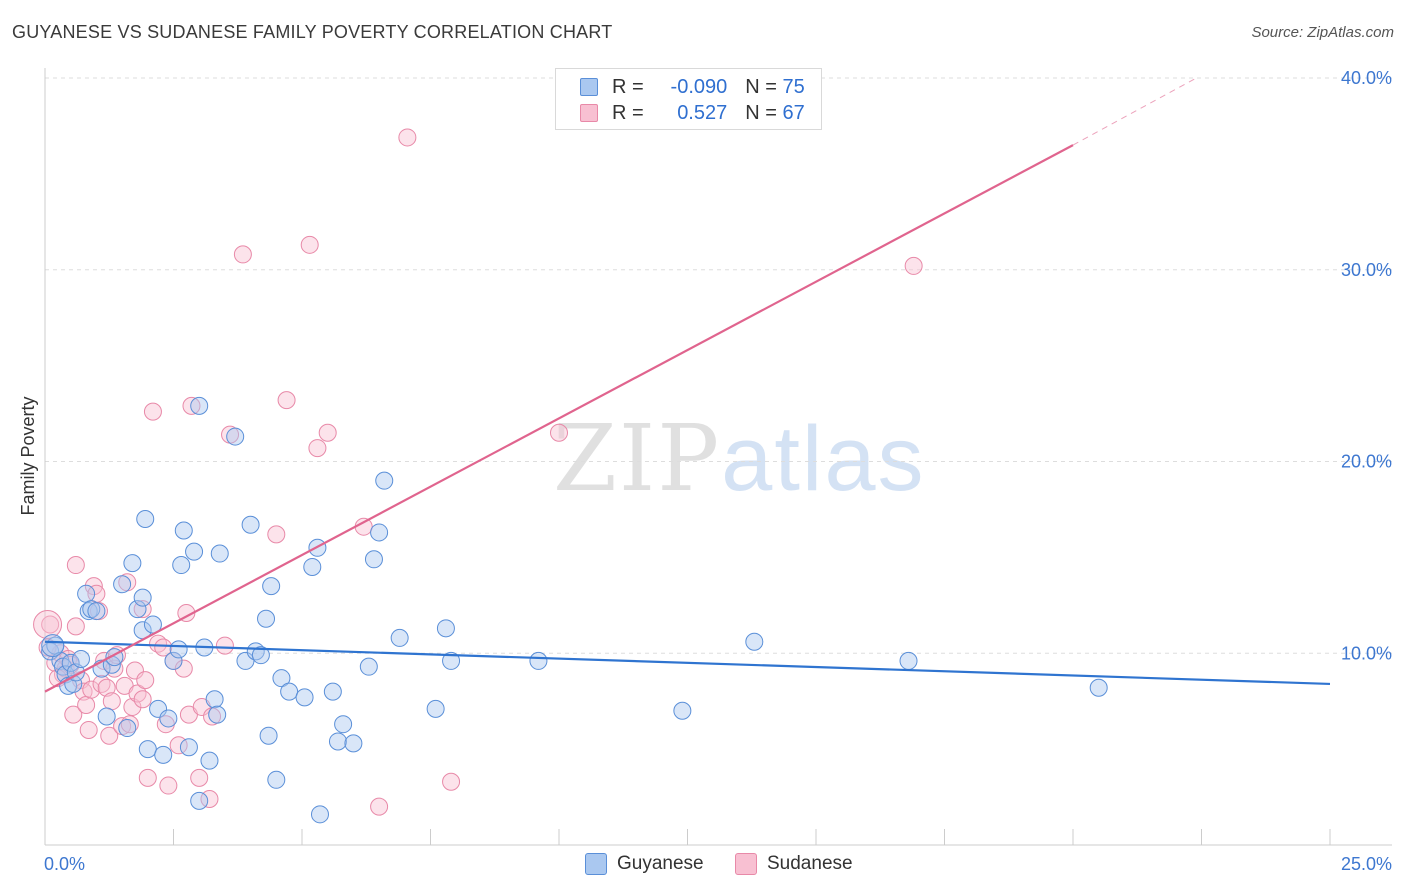 The image size is (1406, 892). What do you see at coordinates (1366, 78) in the screenshot?
I see `y-tick-label: 40.0%` at bounding box center [1366, 78].